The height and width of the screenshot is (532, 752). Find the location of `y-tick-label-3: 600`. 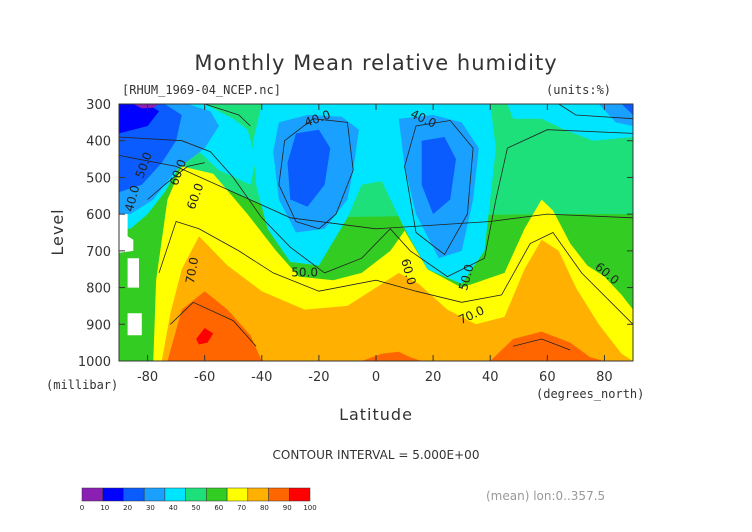

y-tick-label-3: 600 is located at coordinates (98, 215).